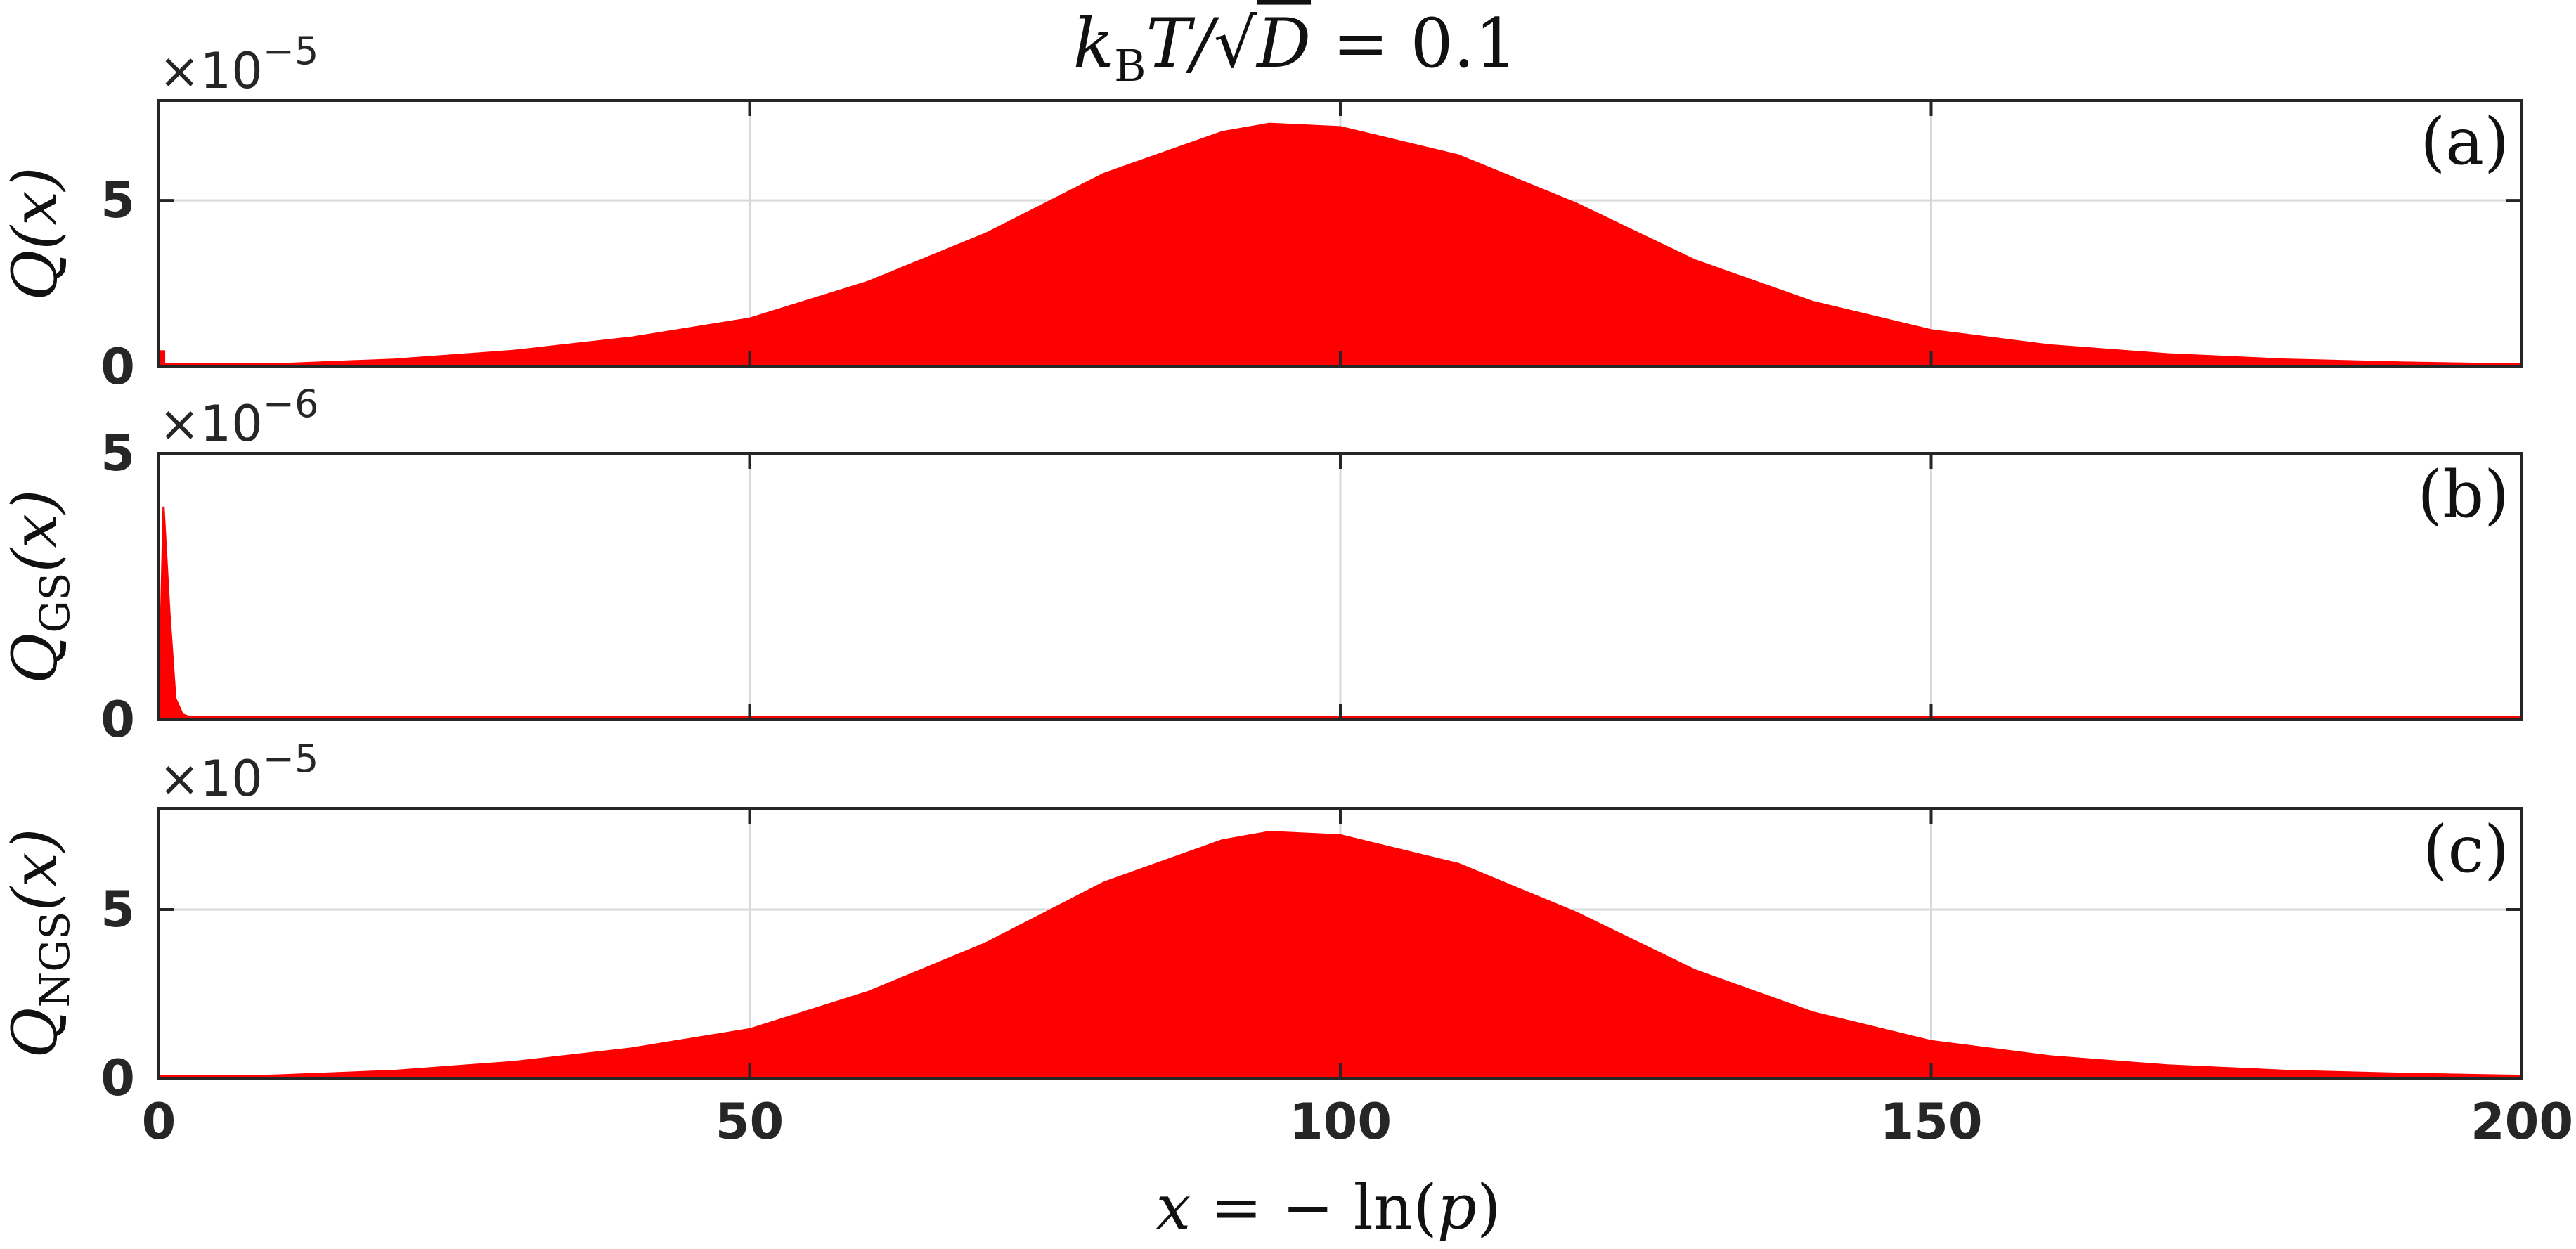 This screenshot has height=1249, width=2576. Describe the element at coordinates (2464, 141) in the screenshot. I see `panel-label: (a)` at that location.